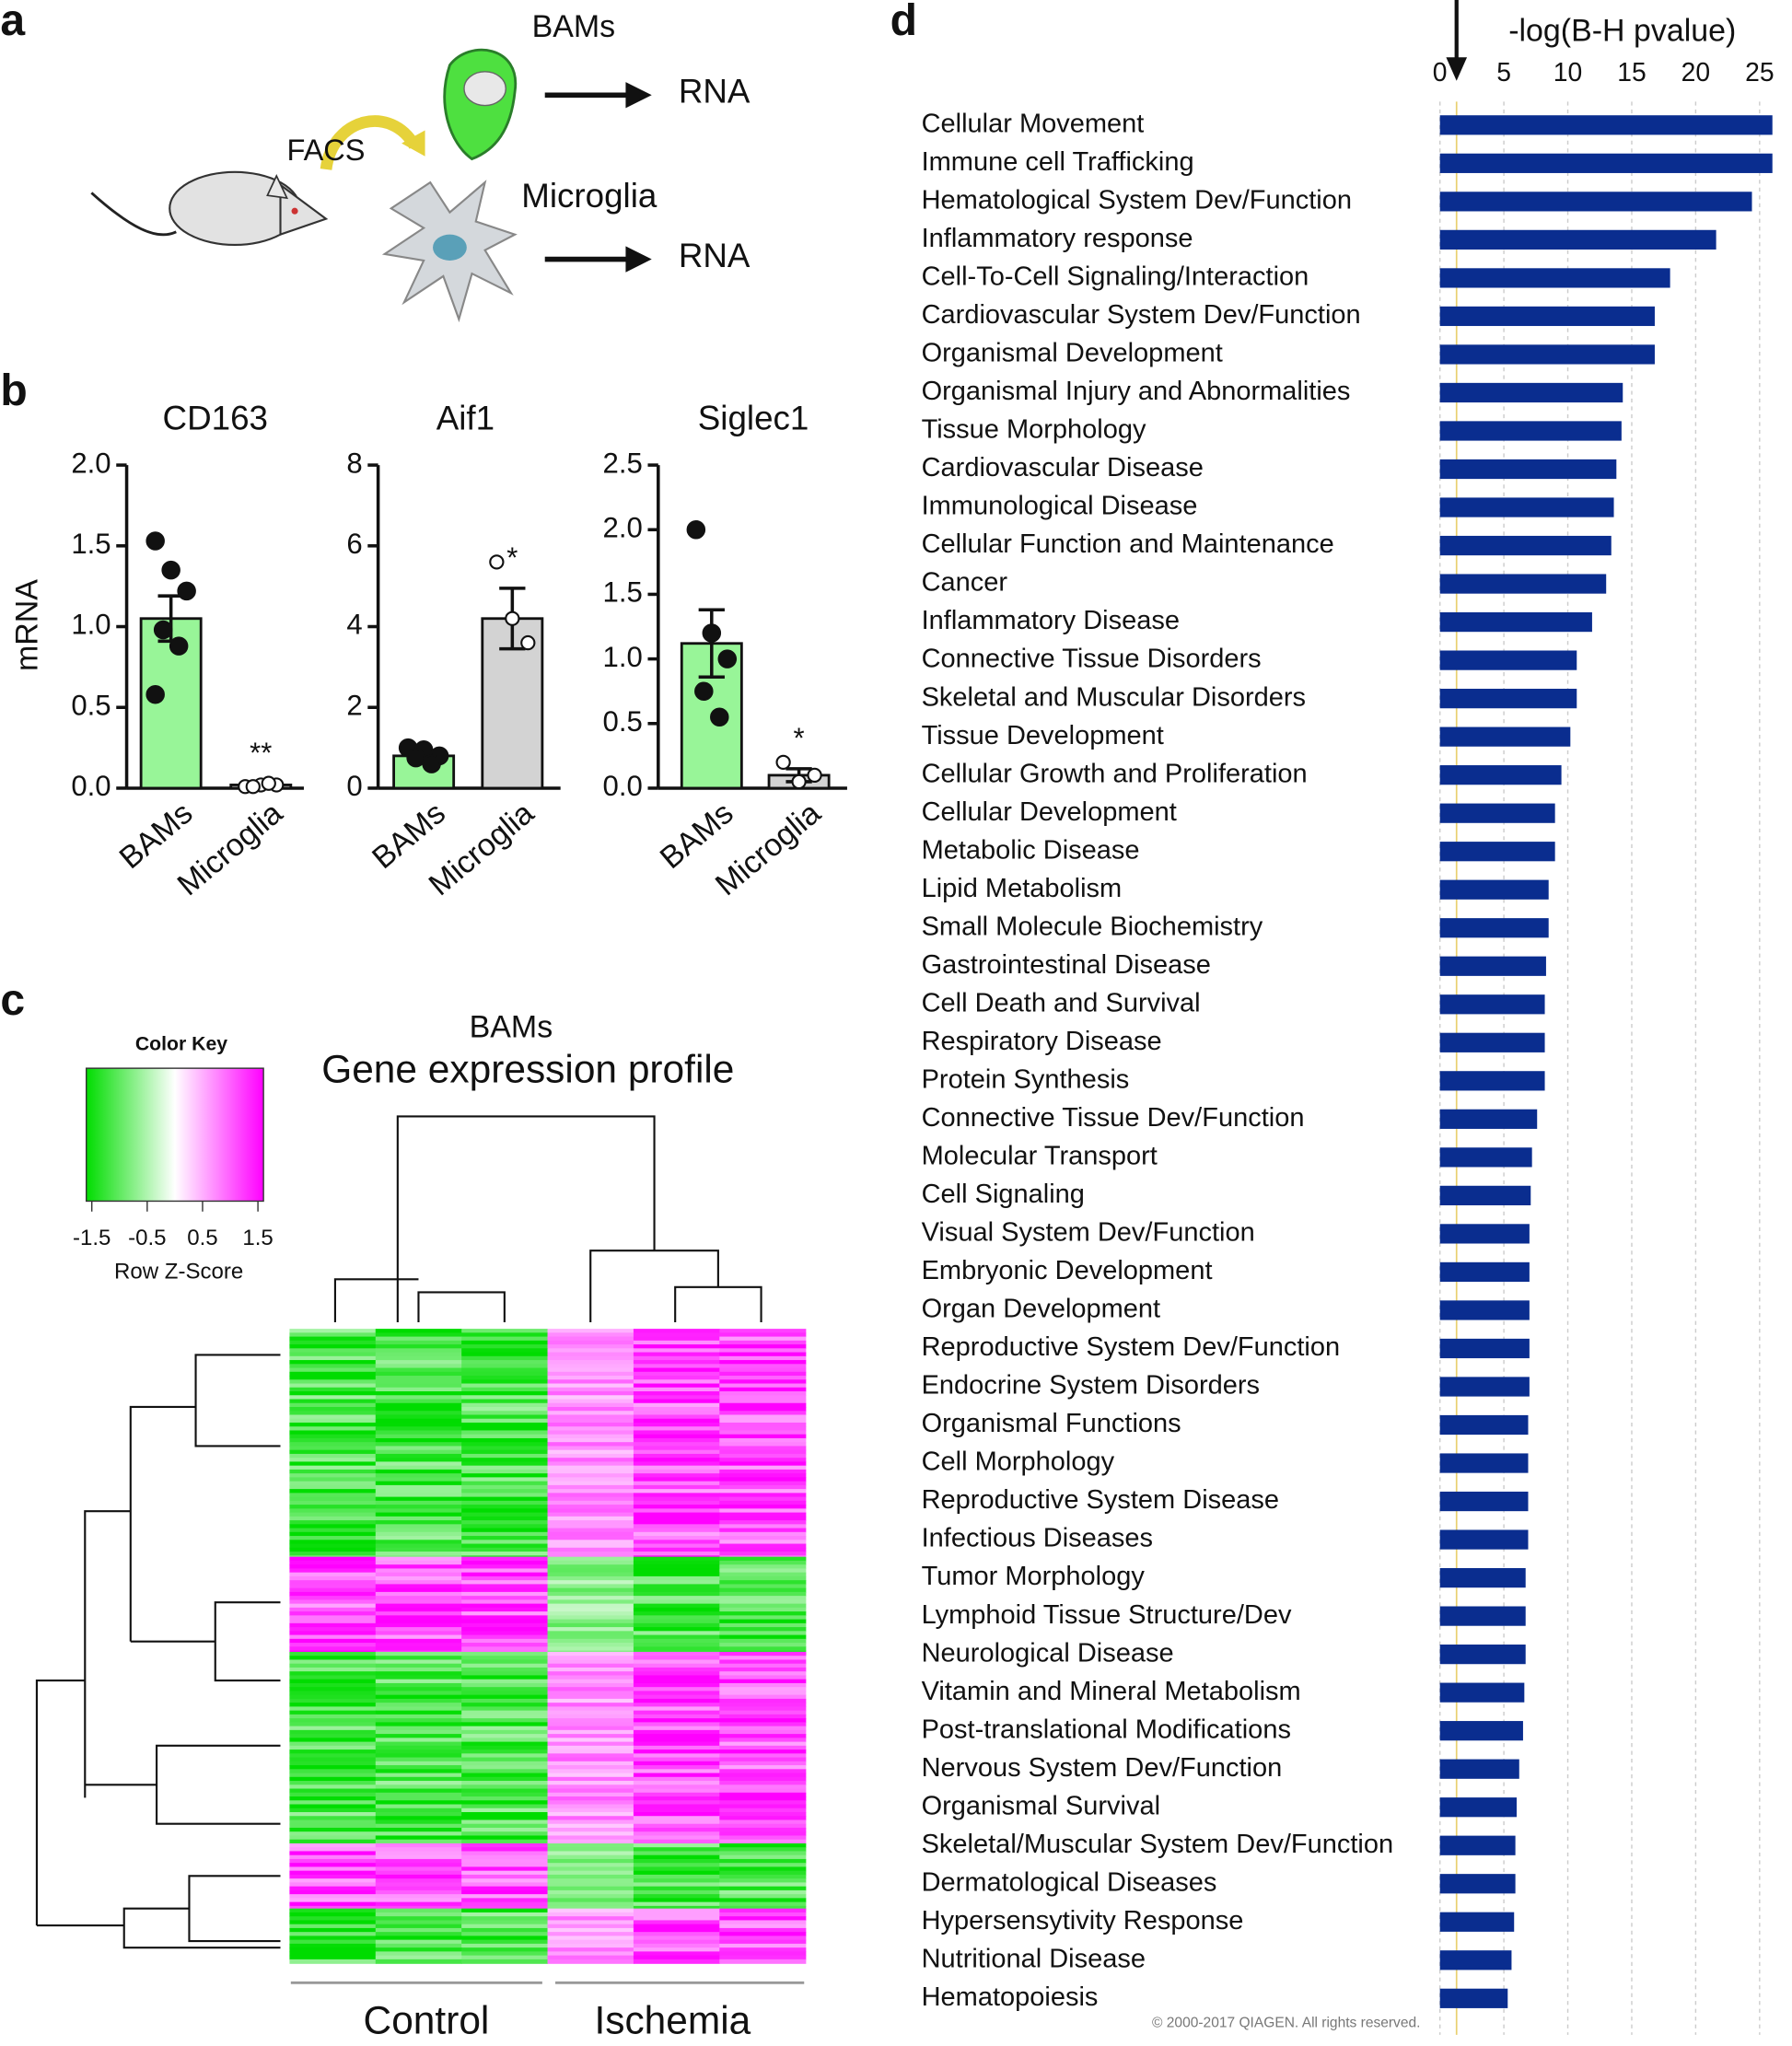 This screenshot has height=2046, width=1792. Describe the element at coordinates (354, 544) in the screenshot. I see `y-tick-label: 6` at that location.